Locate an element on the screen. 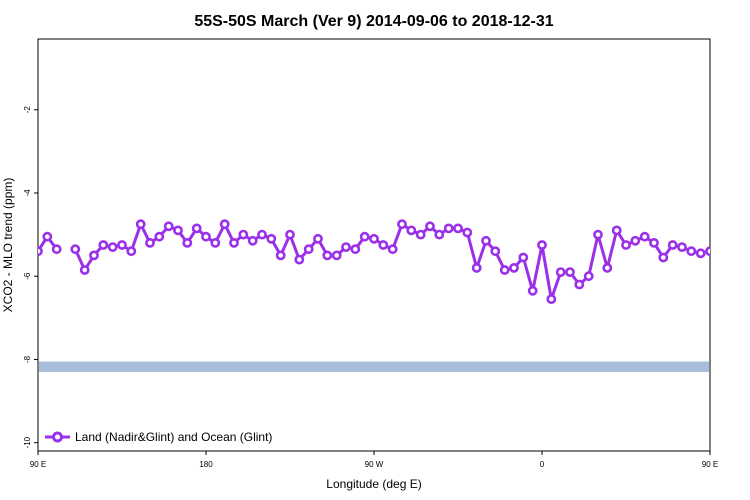  y-tick-label: -10 is located at coordinates (27, 442).